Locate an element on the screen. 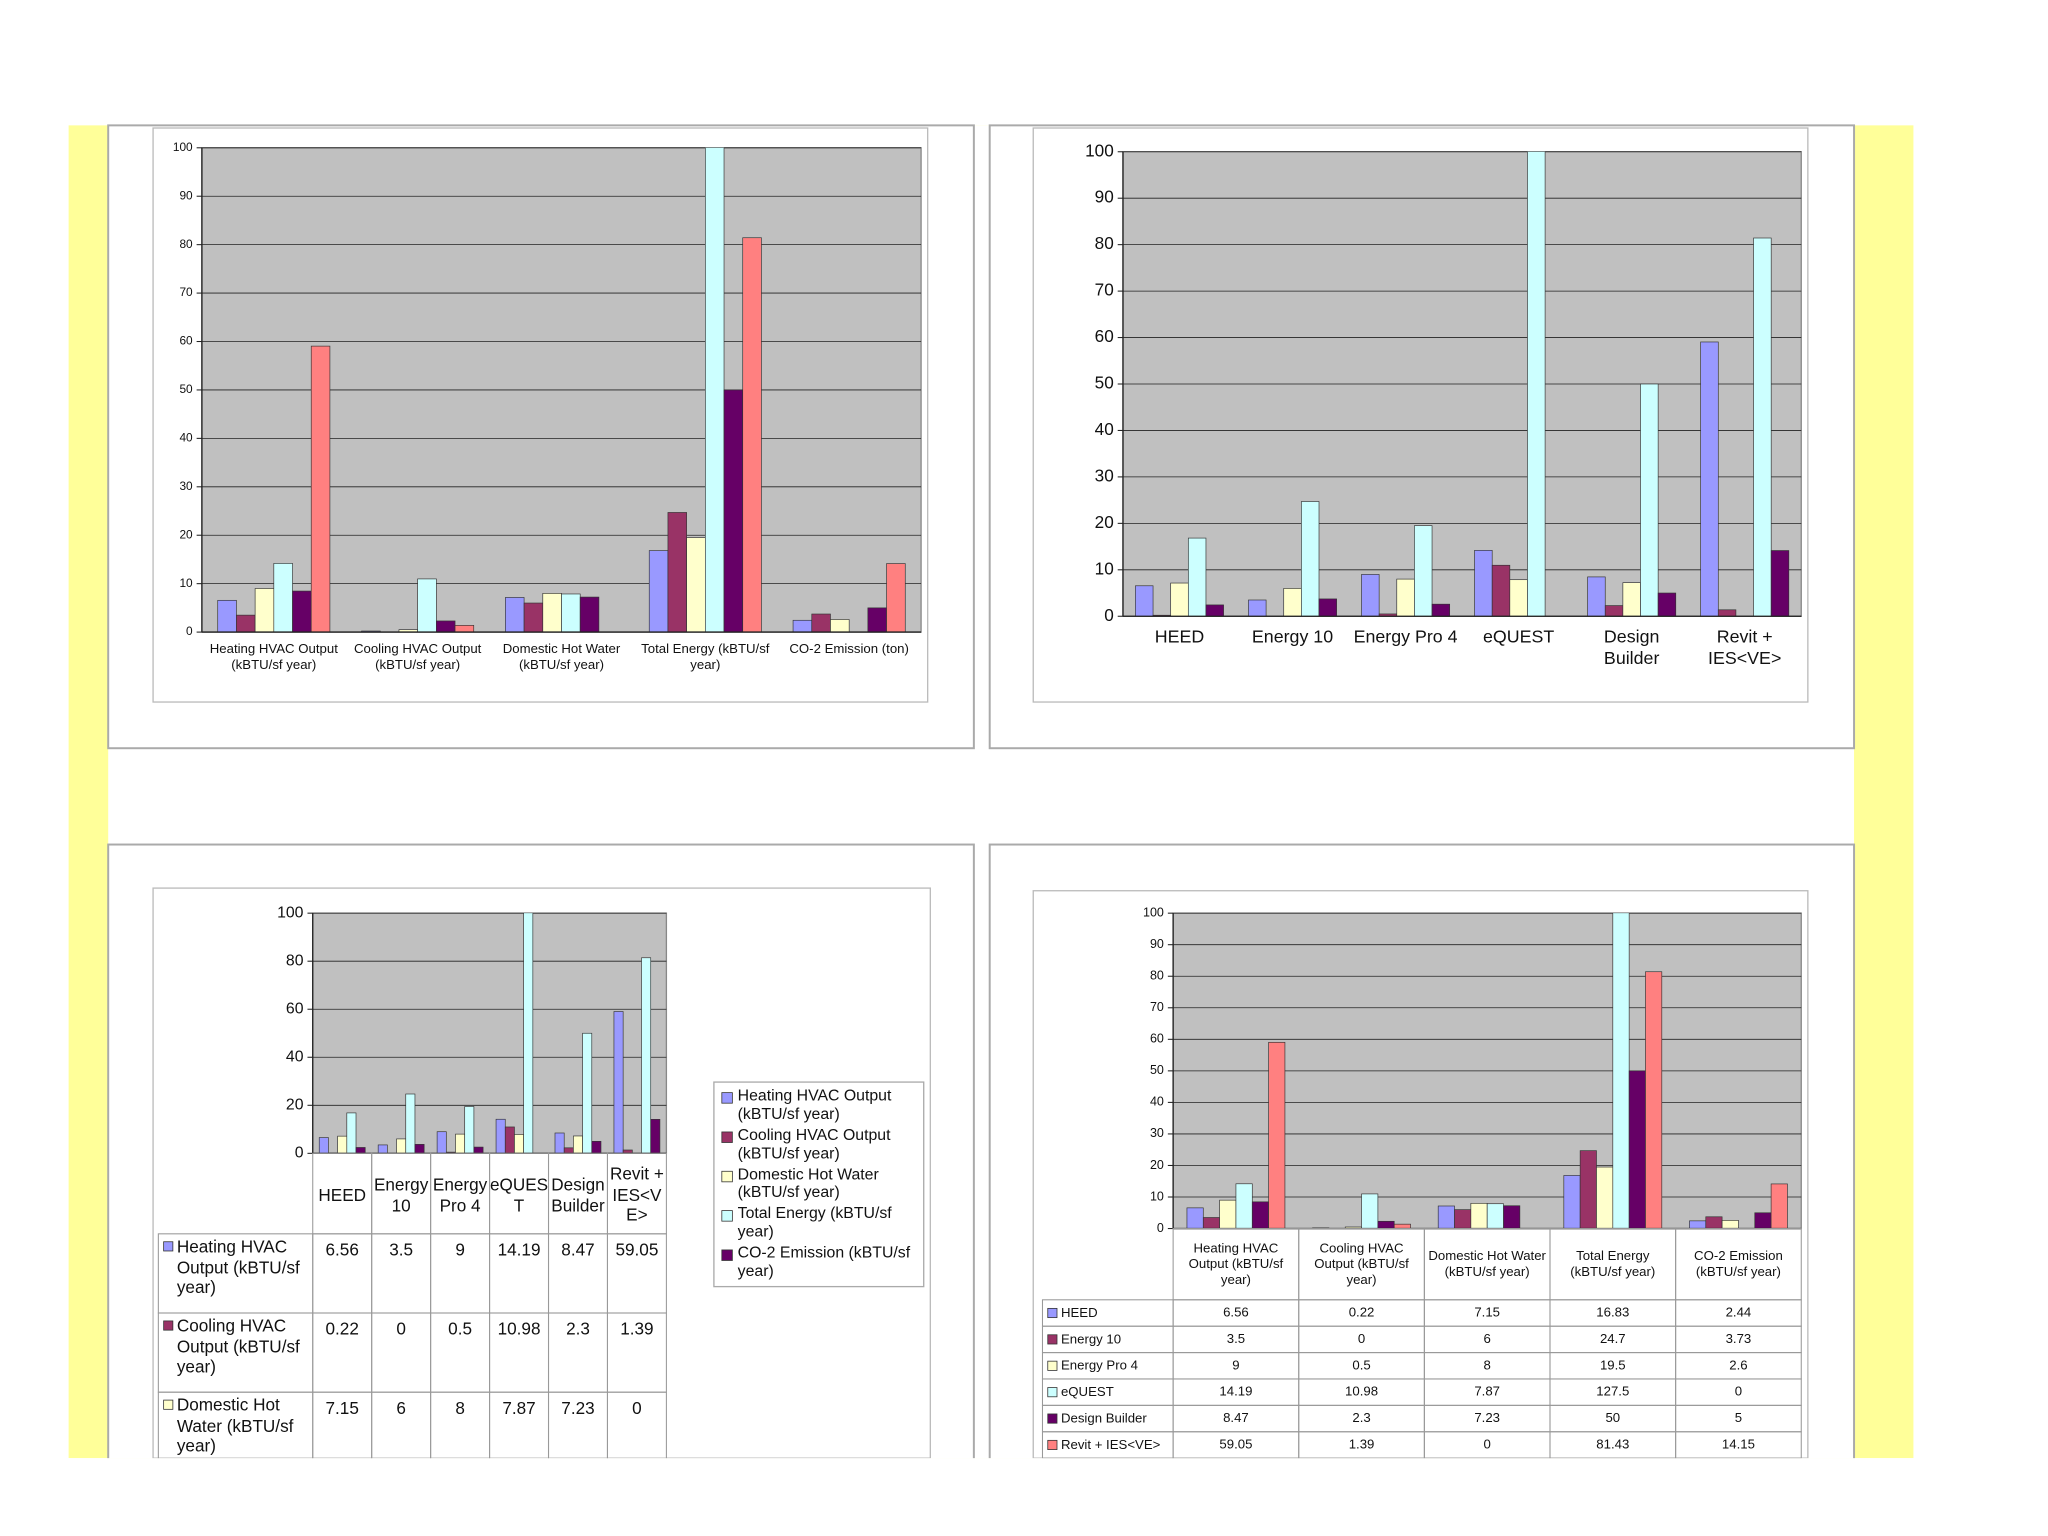 This screenshot has width=2048, height=1536. table-value: 8 is located at coordinates (1487, 1364).